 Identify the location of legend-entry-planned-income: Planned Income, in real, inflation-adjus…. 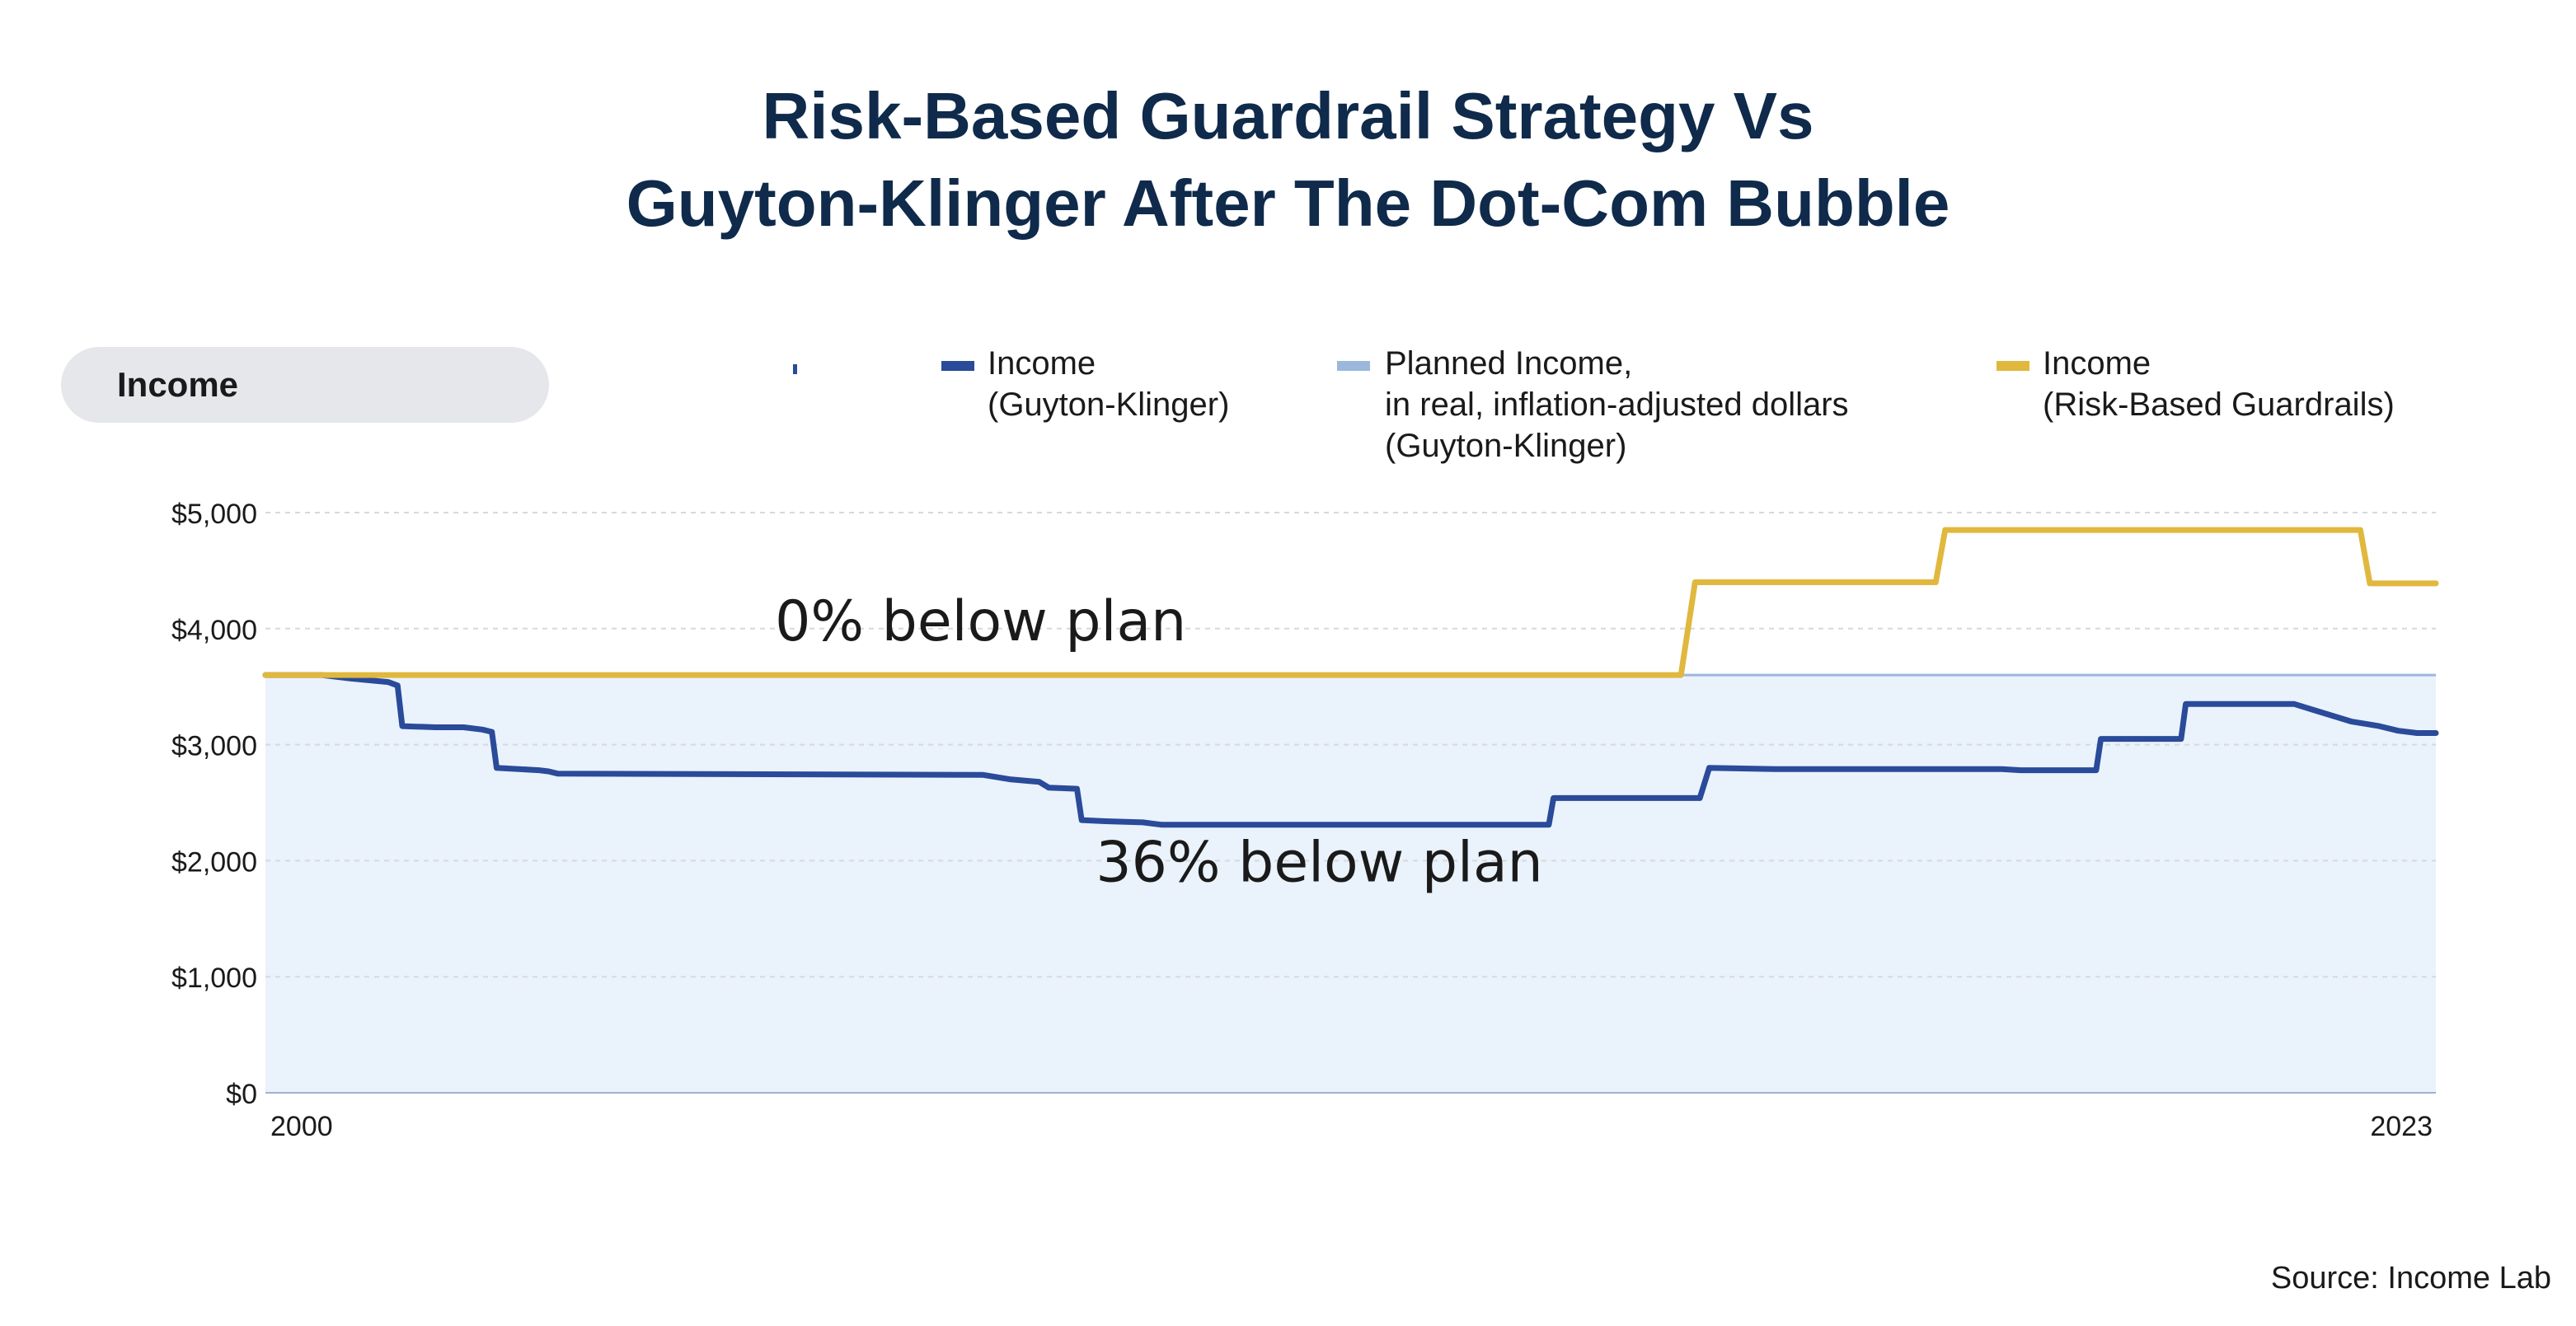
(1617, 404).